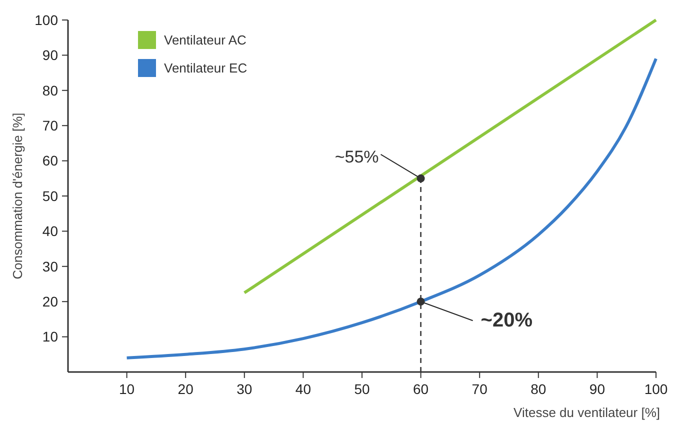 Image resolution: width=686 pixels, height=425 pixels. I want to click on y-tick-label: 100, so click(46, 20).